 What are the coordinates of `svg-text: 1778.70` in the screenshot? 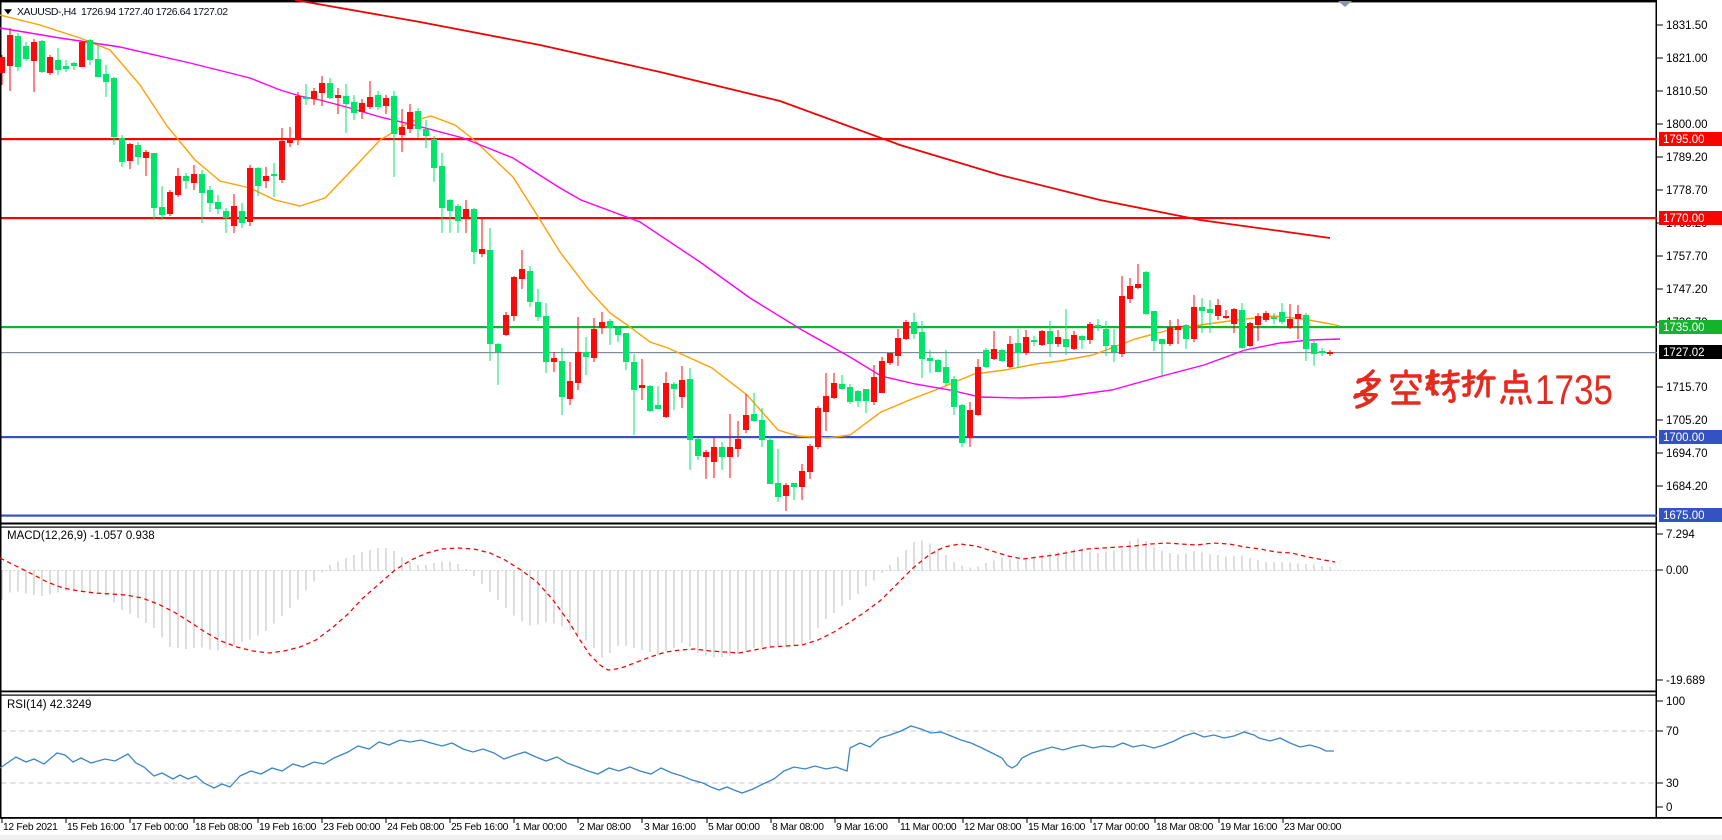 It's located at (1687, 191).